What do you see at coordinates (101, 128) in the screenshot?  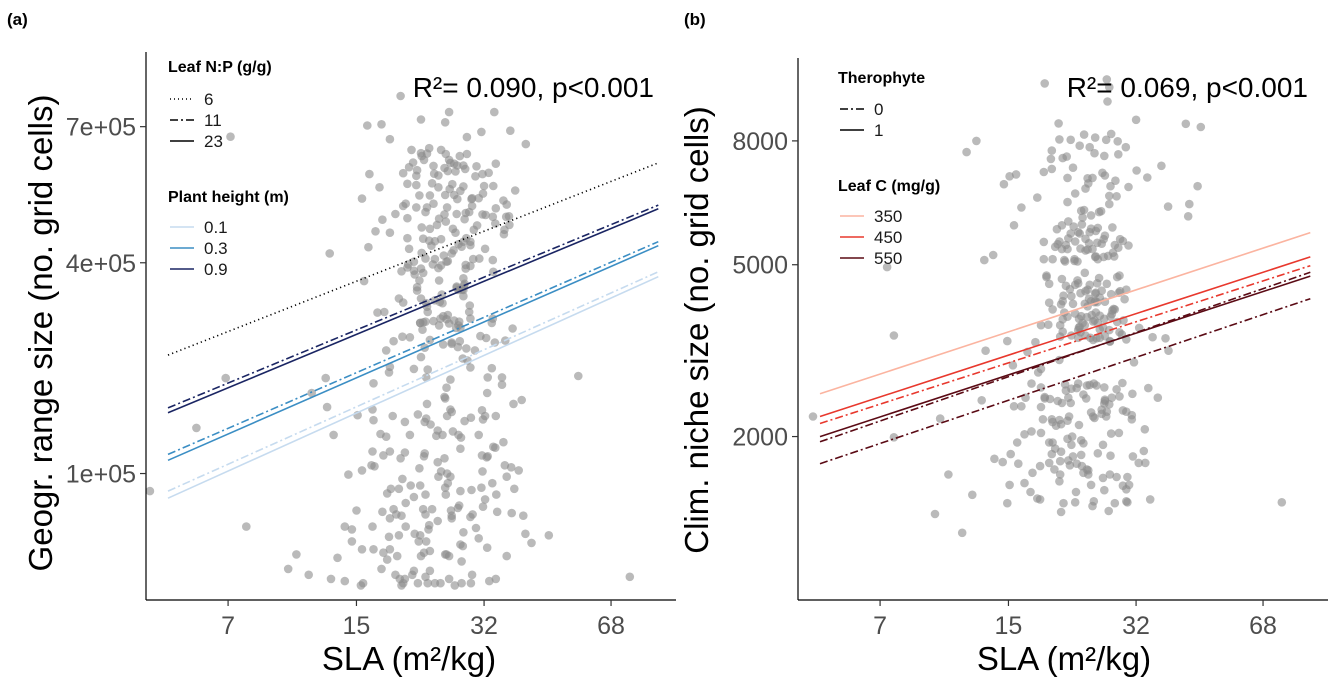 I see `y-tick-label: 7e+05` at bounding box center [101, 128].